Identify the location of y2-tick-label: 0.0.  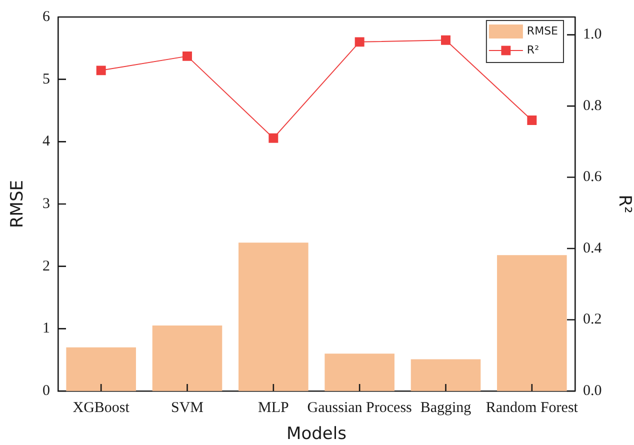
(592, 390).